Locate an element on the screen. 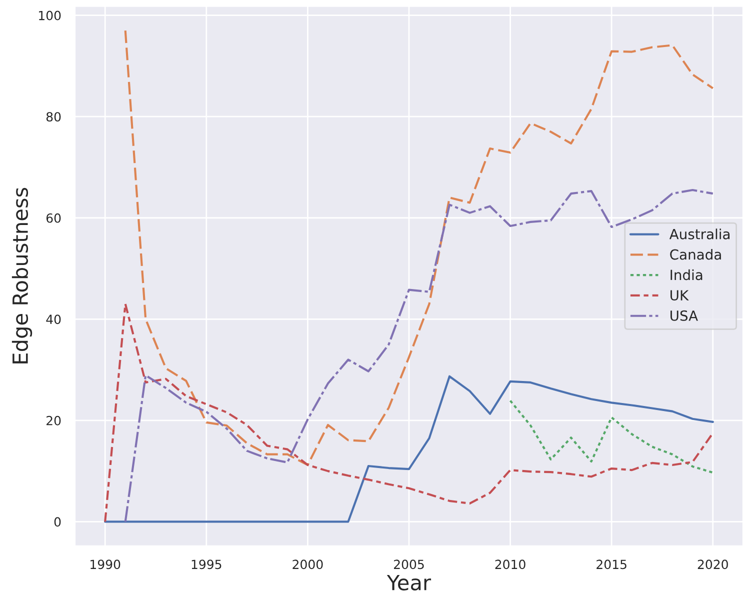 The height and width of the screenshot is (597, 747). legend-label: Canada is located at coordinates (695, 254).